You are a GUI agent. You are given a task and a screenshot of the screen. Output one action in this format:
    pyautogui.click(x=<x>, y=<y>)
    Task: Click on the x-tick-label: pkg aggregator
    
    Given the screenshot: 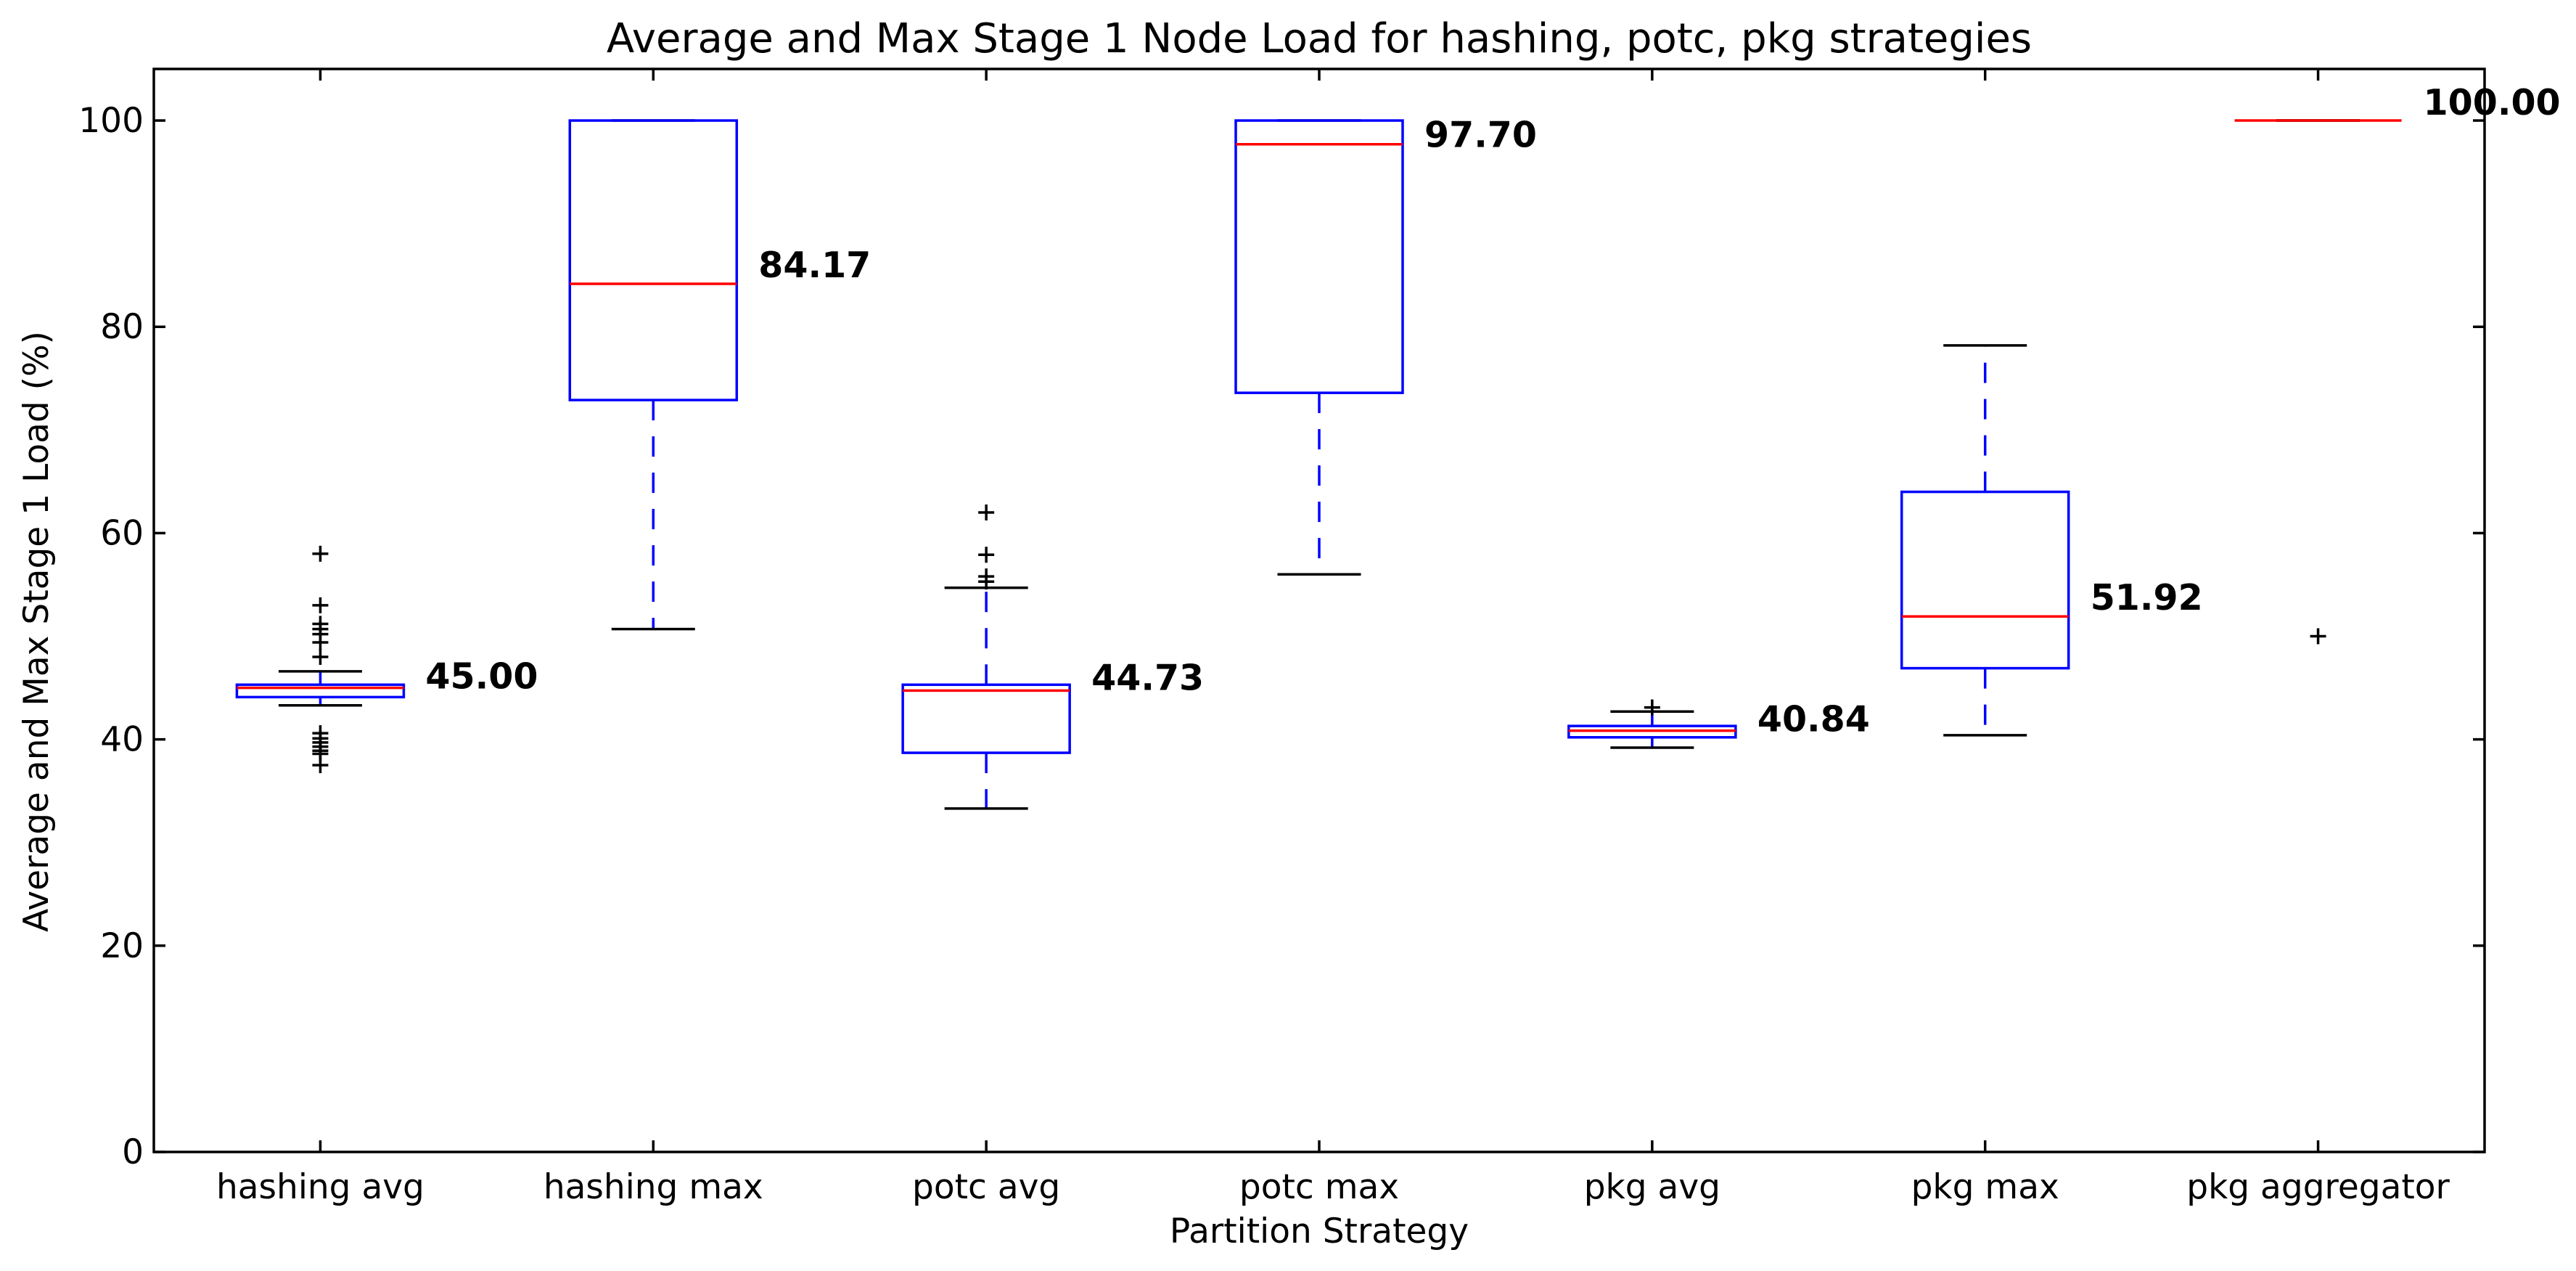 What is the action you would take?
    pyautogui.click(x=2318, y=1187)
    